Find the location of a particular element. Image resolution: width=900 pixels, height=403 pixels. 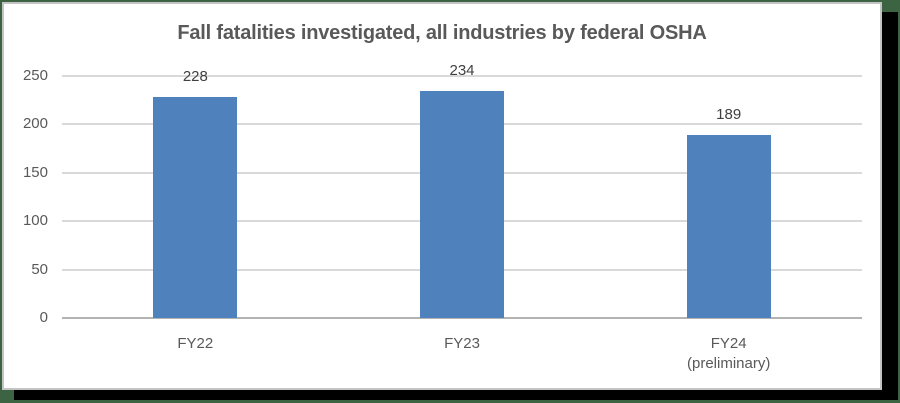

y-tick-label: 150 is located at coordinates (35, 172).